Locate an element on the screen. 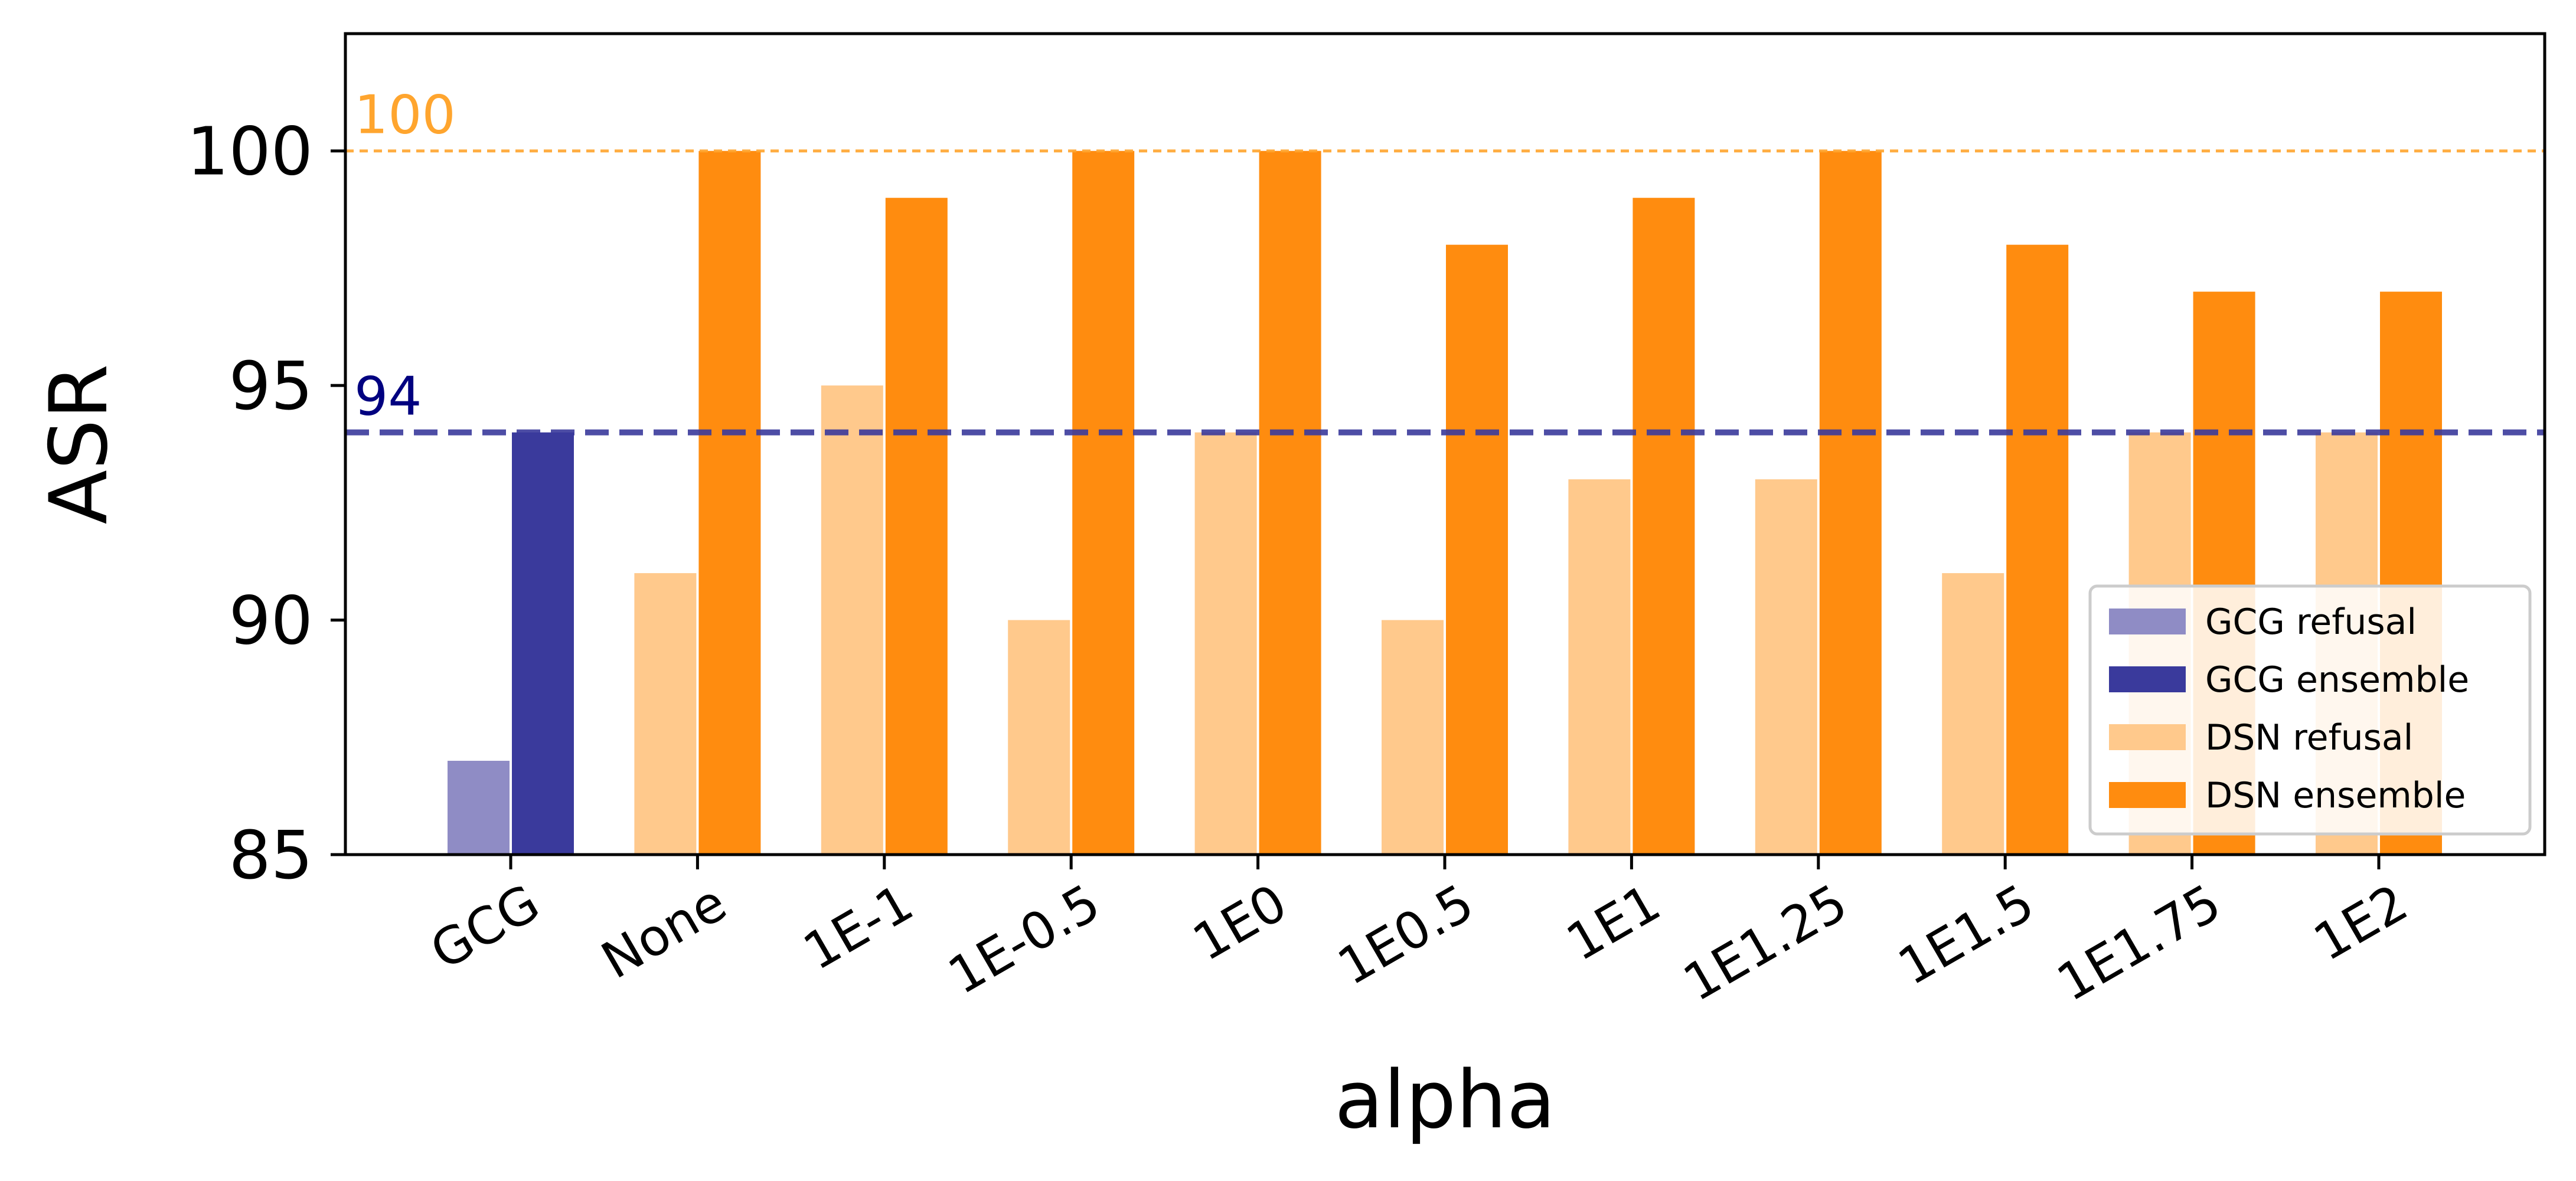 The width and height of the screenshot is (2576, 1181). legend-swatch-gcg-refusal is located at coordinates (2147, 621).